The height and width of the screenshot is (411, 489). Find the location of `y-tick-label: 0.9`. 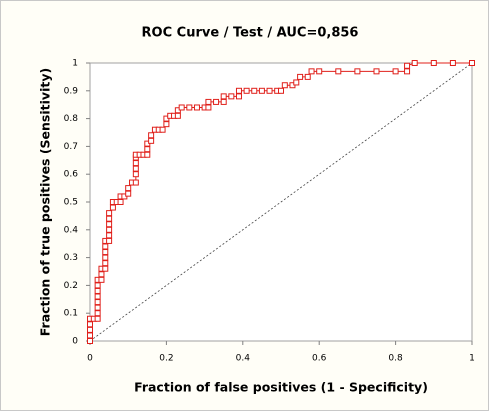

y-tick-label: 0.9 is located at coordinates (71, 91).